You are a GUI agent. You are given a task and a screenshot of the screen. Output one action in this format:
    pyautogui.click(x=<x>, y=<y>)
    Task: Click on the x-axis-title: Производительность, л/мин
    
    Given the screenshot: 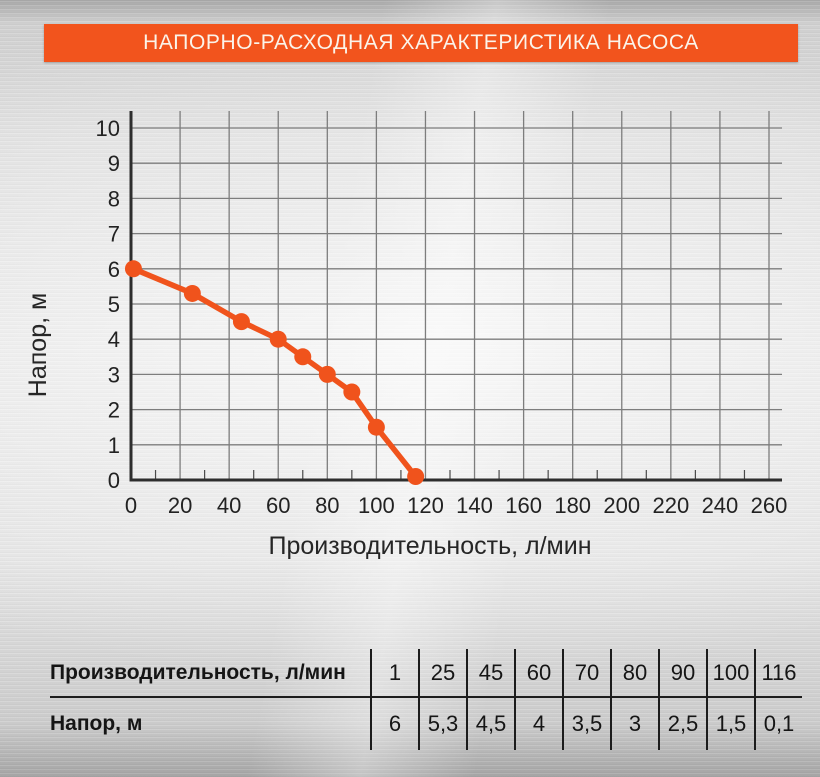 What is the action you would take?
    pyautogui.click(x=429, y=546)
    